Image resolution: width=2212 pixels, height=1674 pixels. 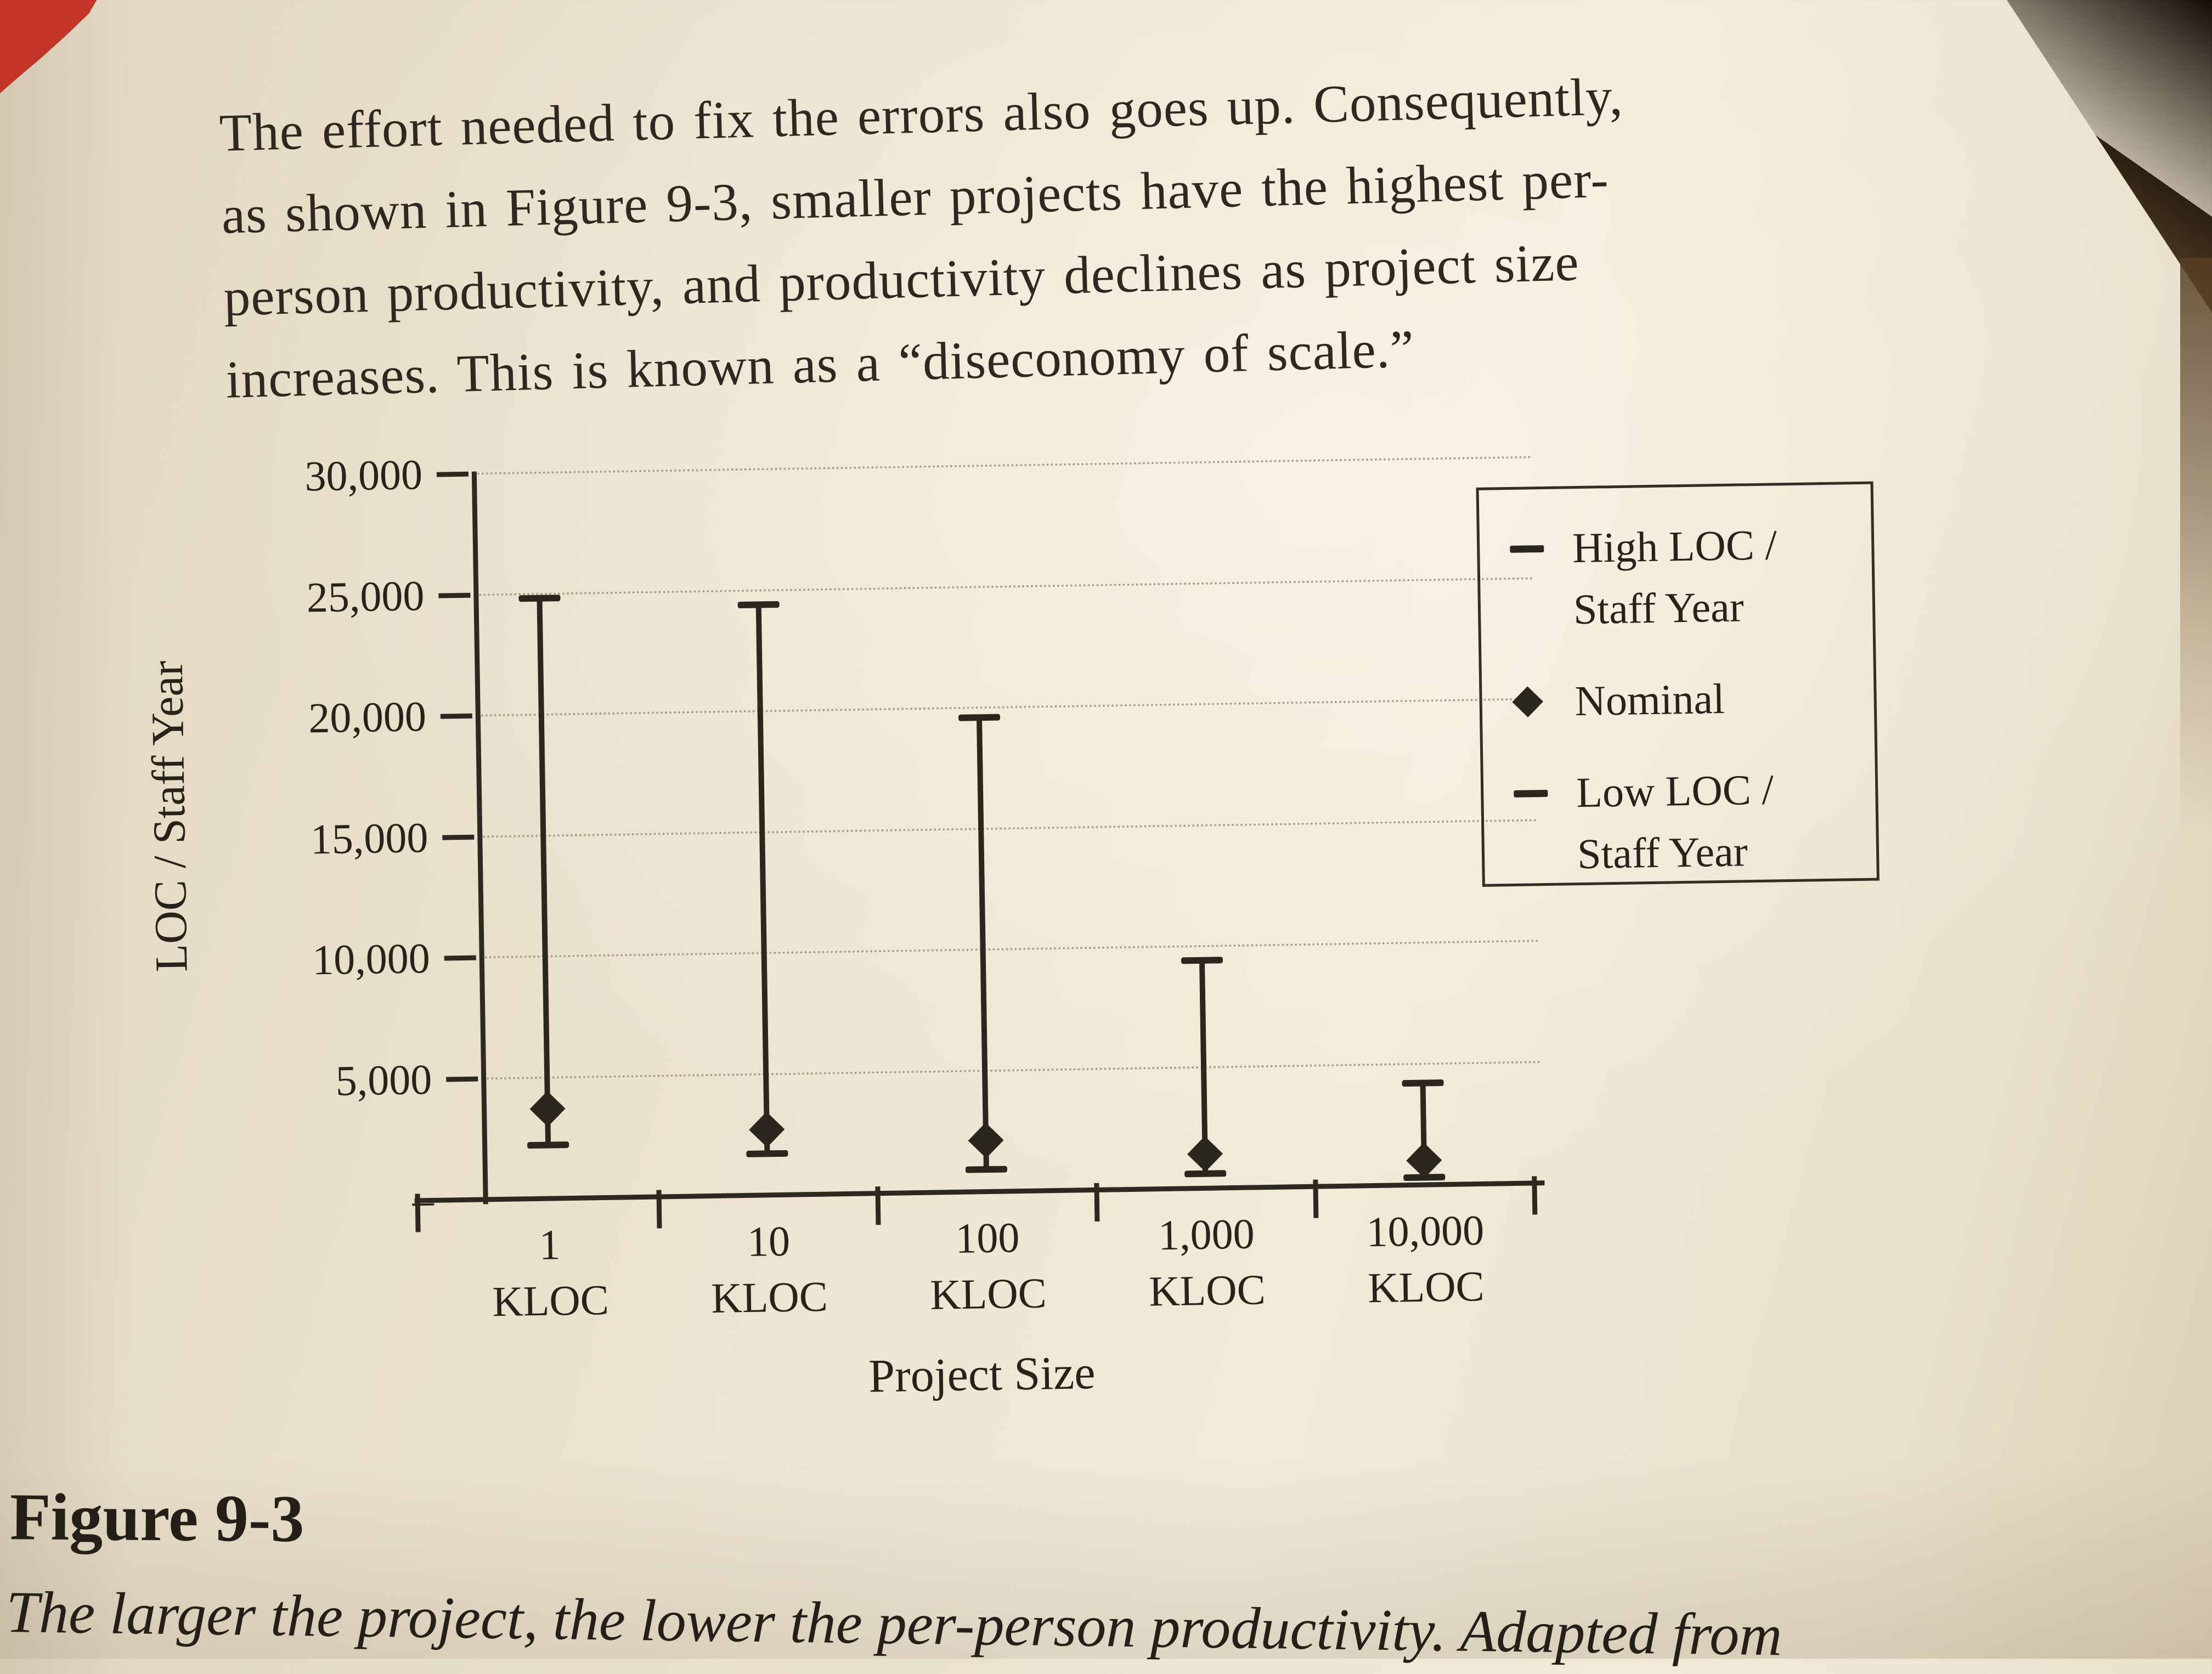 I want to click on y-tick-label: 25,000, so click(x=365, y=596).